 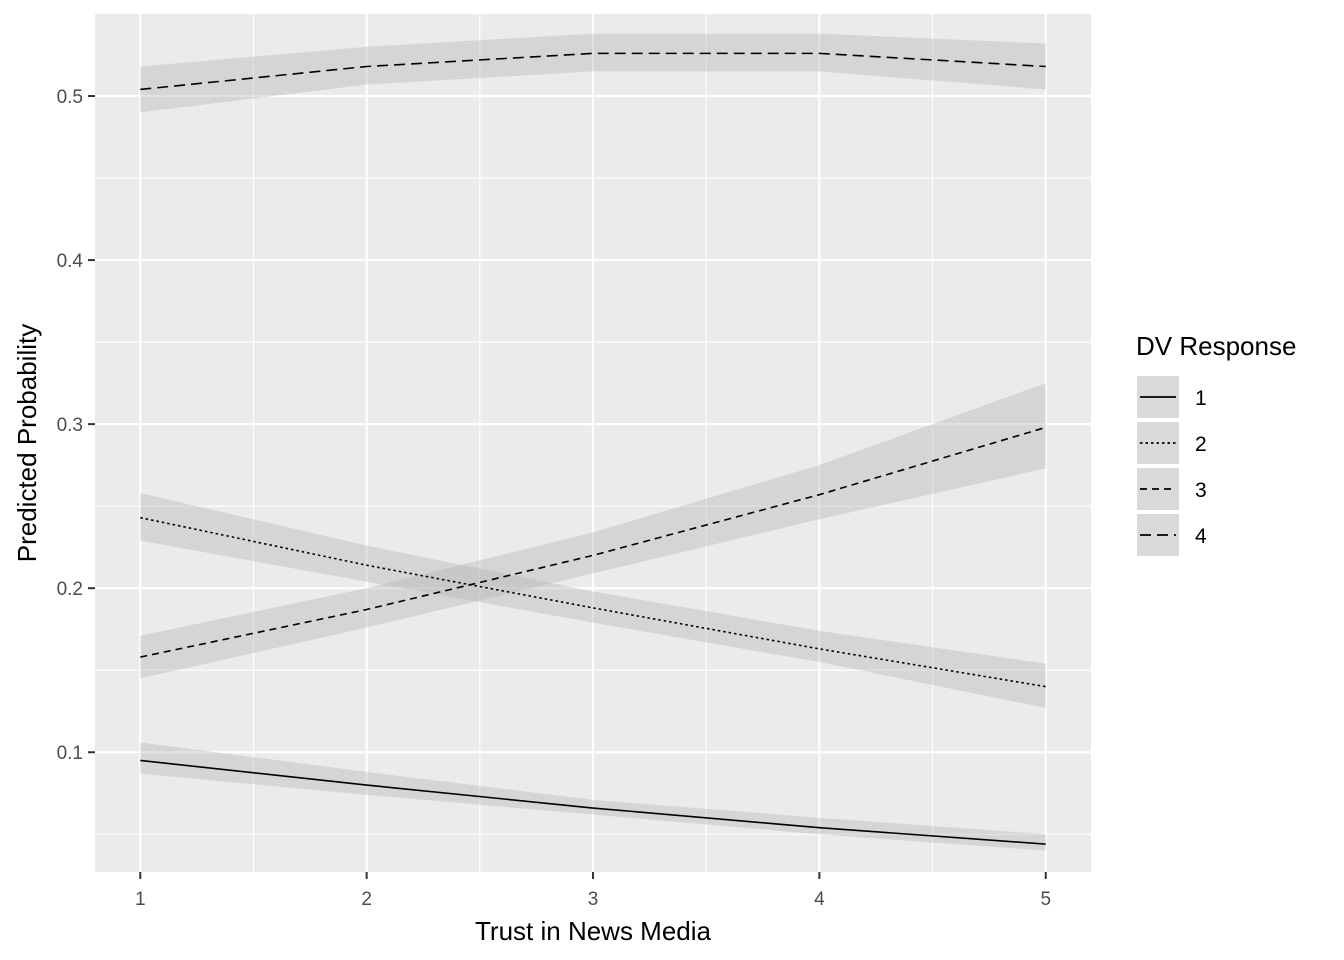 What do you see at coordinates (1171, 535) in the screenshot?
I see `legend-item-4: 4` at bounding box center [1171, 535].